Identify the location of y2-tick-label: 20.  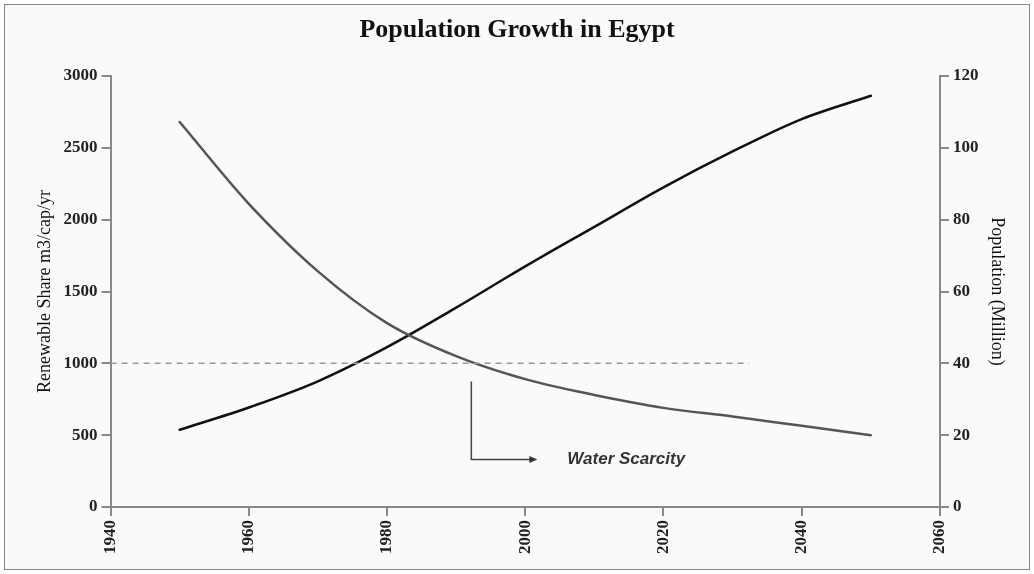
(961, 434).